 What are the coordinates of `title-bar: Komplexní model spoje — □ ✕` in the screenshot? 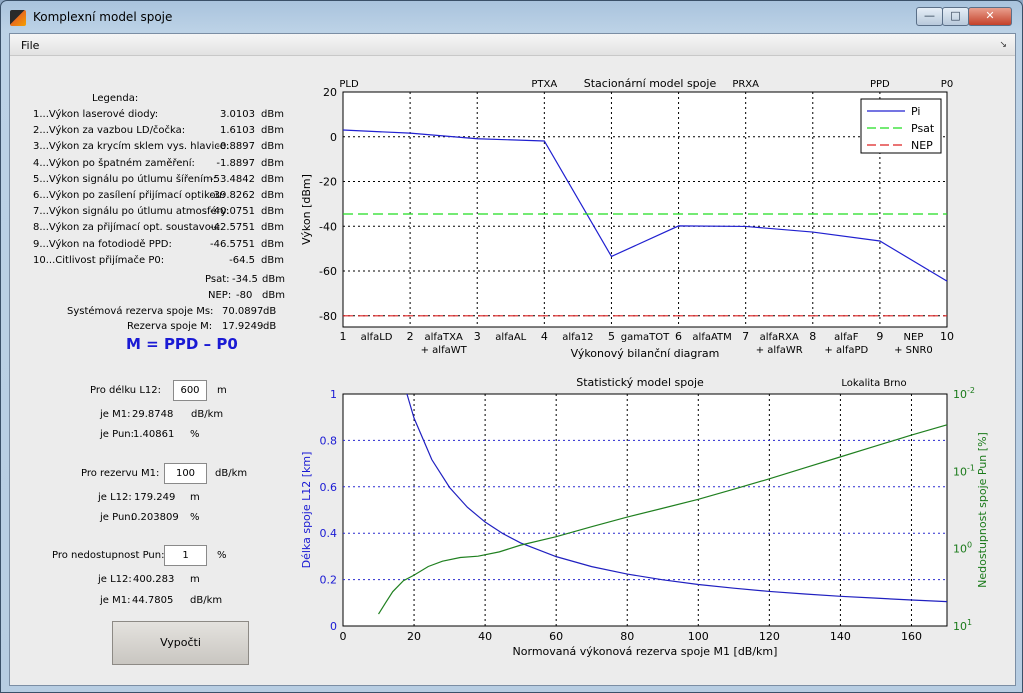 It's located at (511, 17).